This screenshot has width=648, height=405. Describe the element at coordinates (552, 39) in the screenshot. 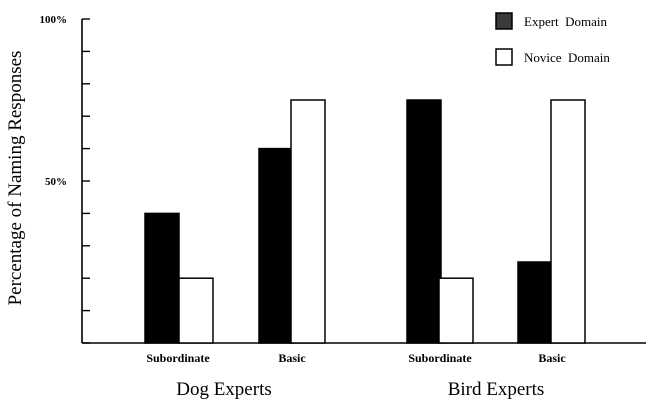

I see `legend: Expert Domain Novice Domain` at that location.